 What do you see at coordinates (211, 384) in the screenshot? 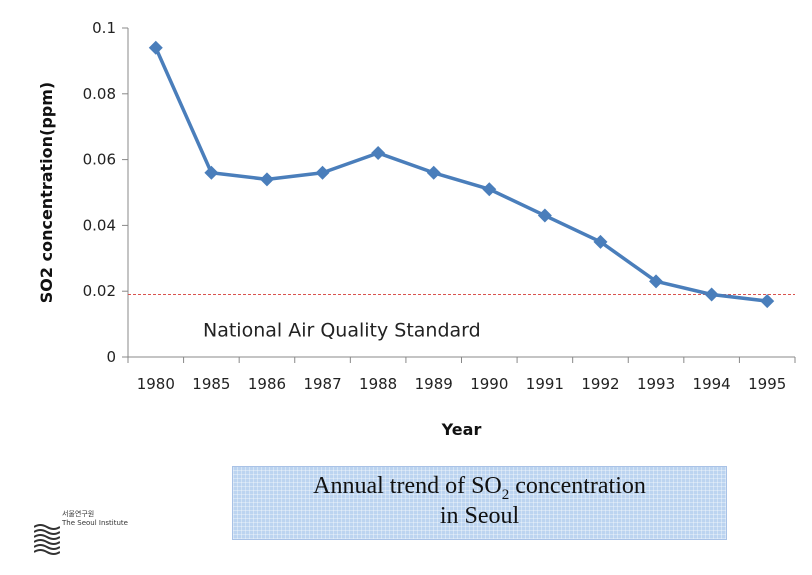
I see `x-tick-label: 1985` at bounding box center [211, 384].